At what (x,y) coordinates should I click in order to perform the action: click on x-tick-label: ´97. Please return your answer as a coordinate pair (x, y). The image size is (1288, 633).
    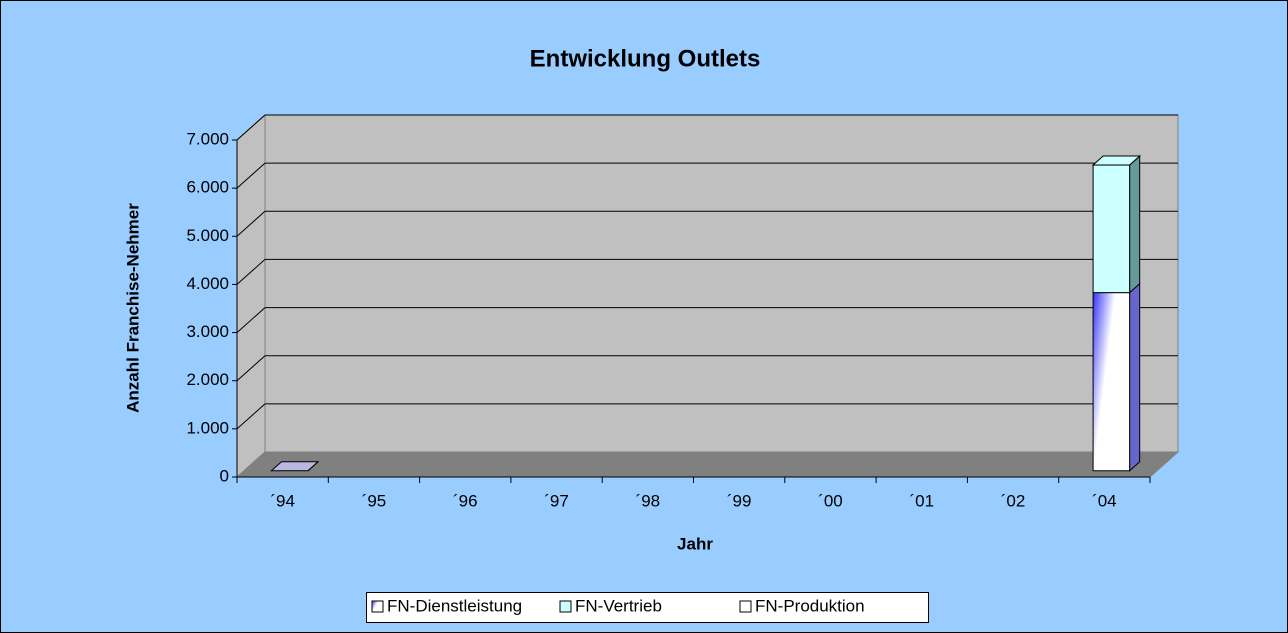
    Looking at the image, I should click on (556, 500).